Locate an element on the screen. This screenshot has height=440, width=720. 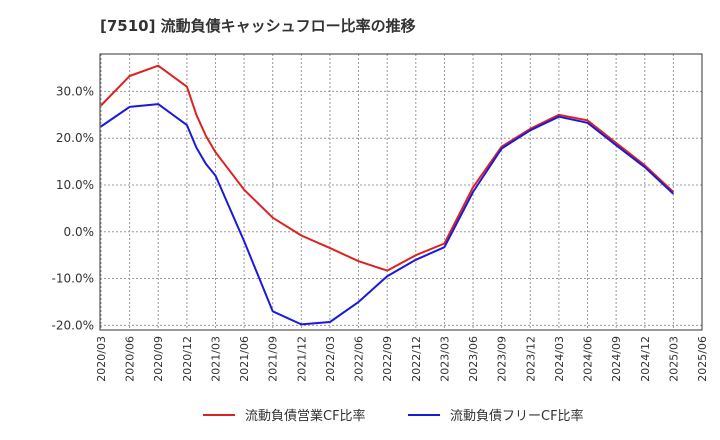
x-tick-label: 2024/03 is located at coordinates (559, 359).